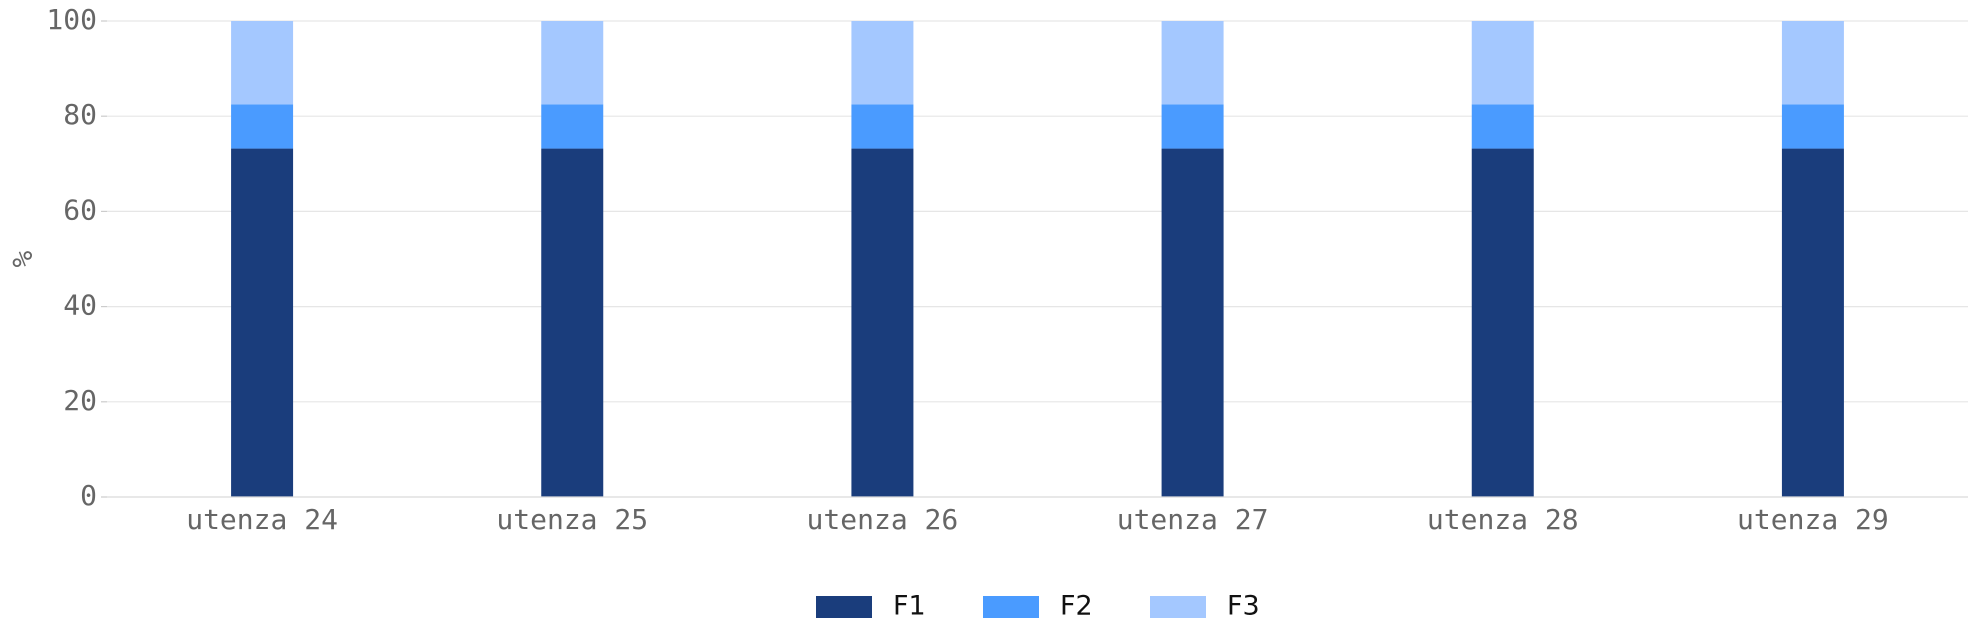 The image size is (1978, 643). What do you see at coordinates (572, 519) in the screenshot?
I see `x-tick-label: utenza 25` at bounding box center [572, 519].